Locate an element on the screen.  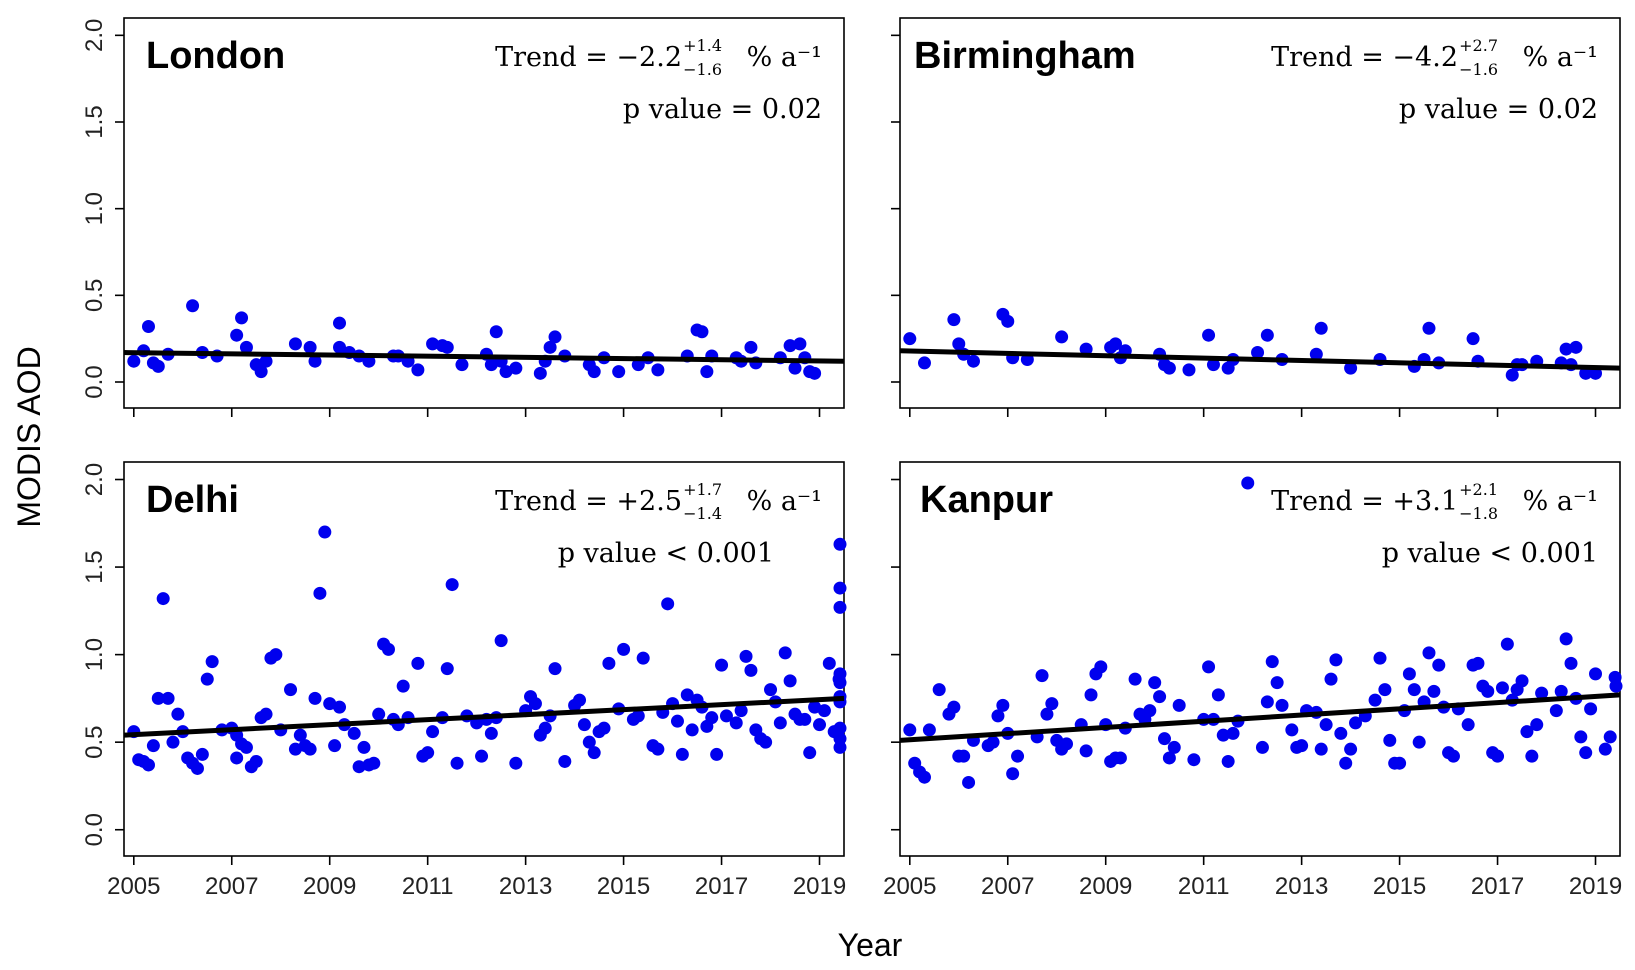
delhi-x-tick-label: 2007 is located at coordinates (231, 886).